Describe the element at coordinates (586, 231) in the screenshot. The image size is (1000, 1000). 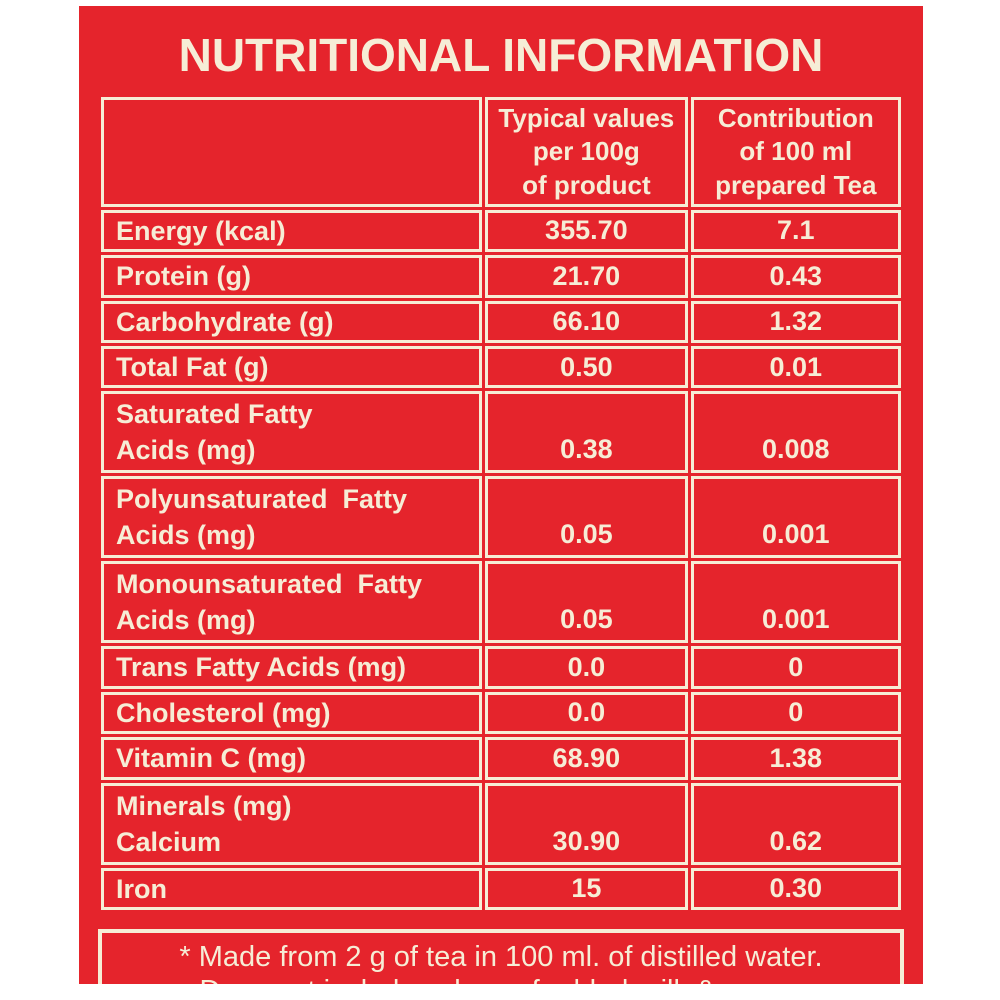
I see `typical-value: 355.70` at that location.